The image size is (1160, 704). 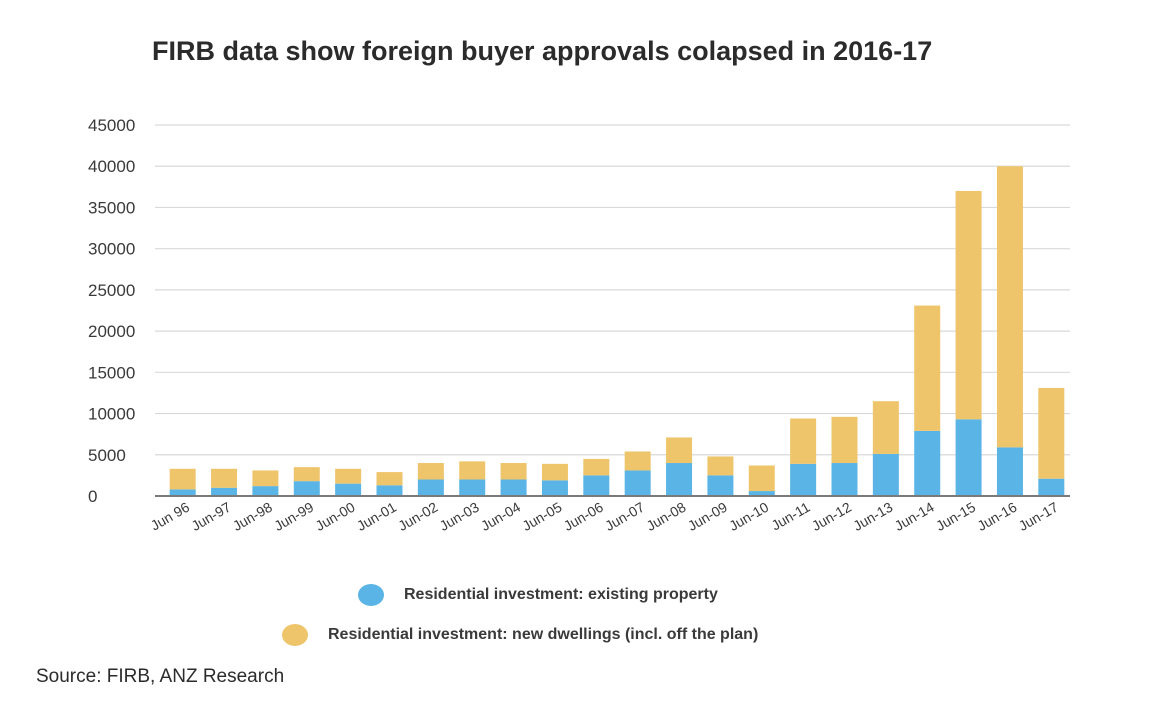 What do you see at coordinates (541, 516) in the screenshot?
I see `x-tick-label: Jun-05` at bounding box center [541, 516].